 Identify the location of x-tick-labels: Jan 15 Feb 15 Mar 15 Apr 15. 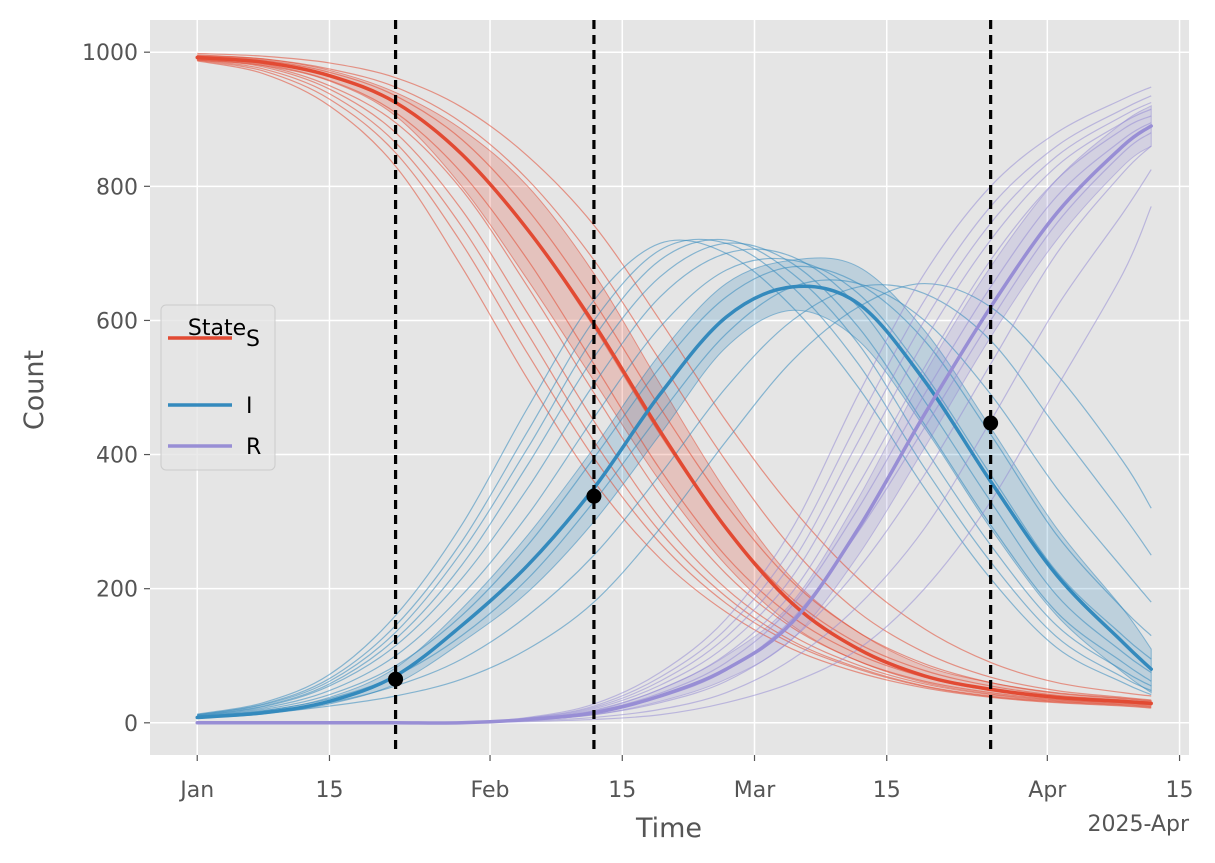
(686, 779).